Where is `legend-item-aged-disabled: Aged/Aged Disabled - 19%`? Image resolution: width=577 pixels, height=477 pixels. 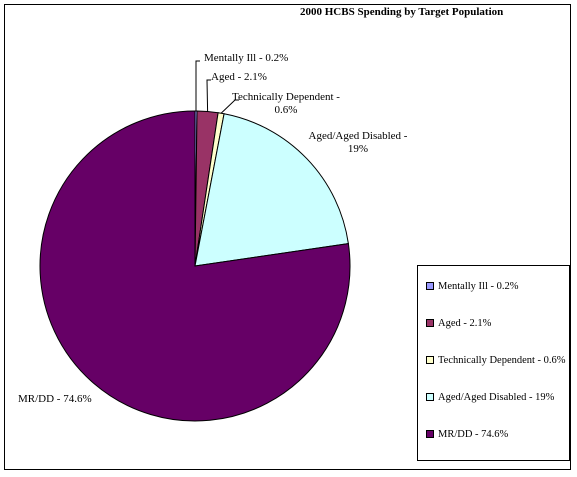
legend-item-aged-disabled: Aged/Aged Disabled - 19% is located at coordinates (490, 397).